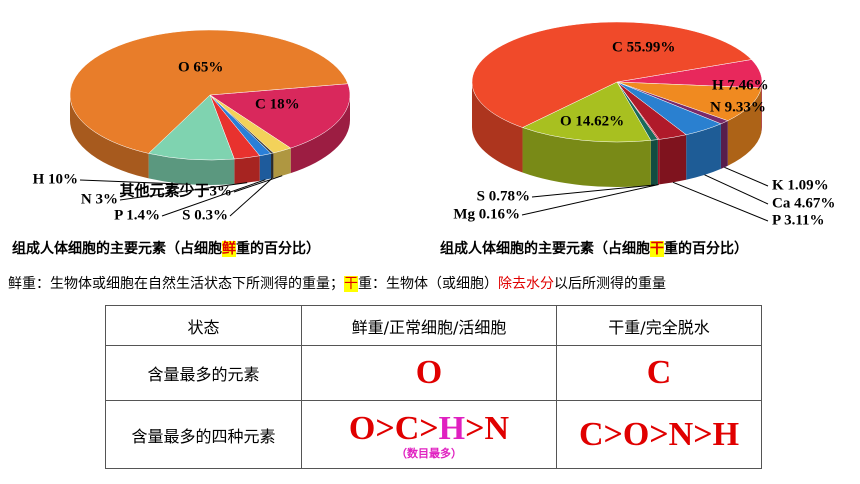 The height and width of the screenshot is (484, 860). I want to click on row-label: 含量最多的四种元素, so click(203, 434).